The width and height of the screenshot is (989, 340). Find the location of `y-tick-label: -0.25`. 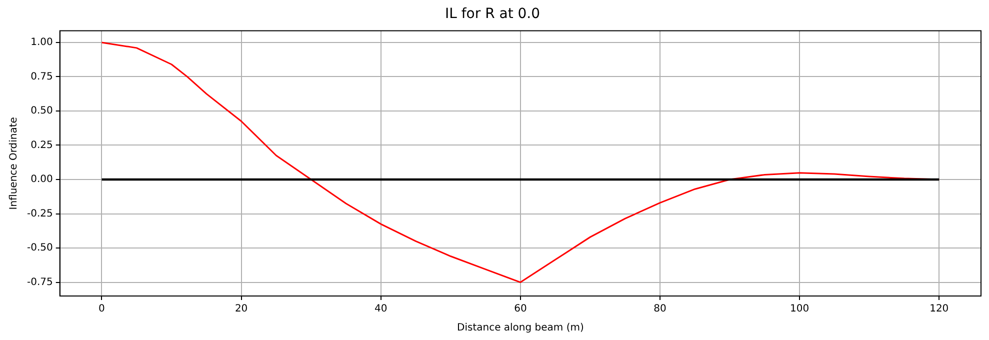

y-tick-label: -0.25 is located at coordinates (40, 214).